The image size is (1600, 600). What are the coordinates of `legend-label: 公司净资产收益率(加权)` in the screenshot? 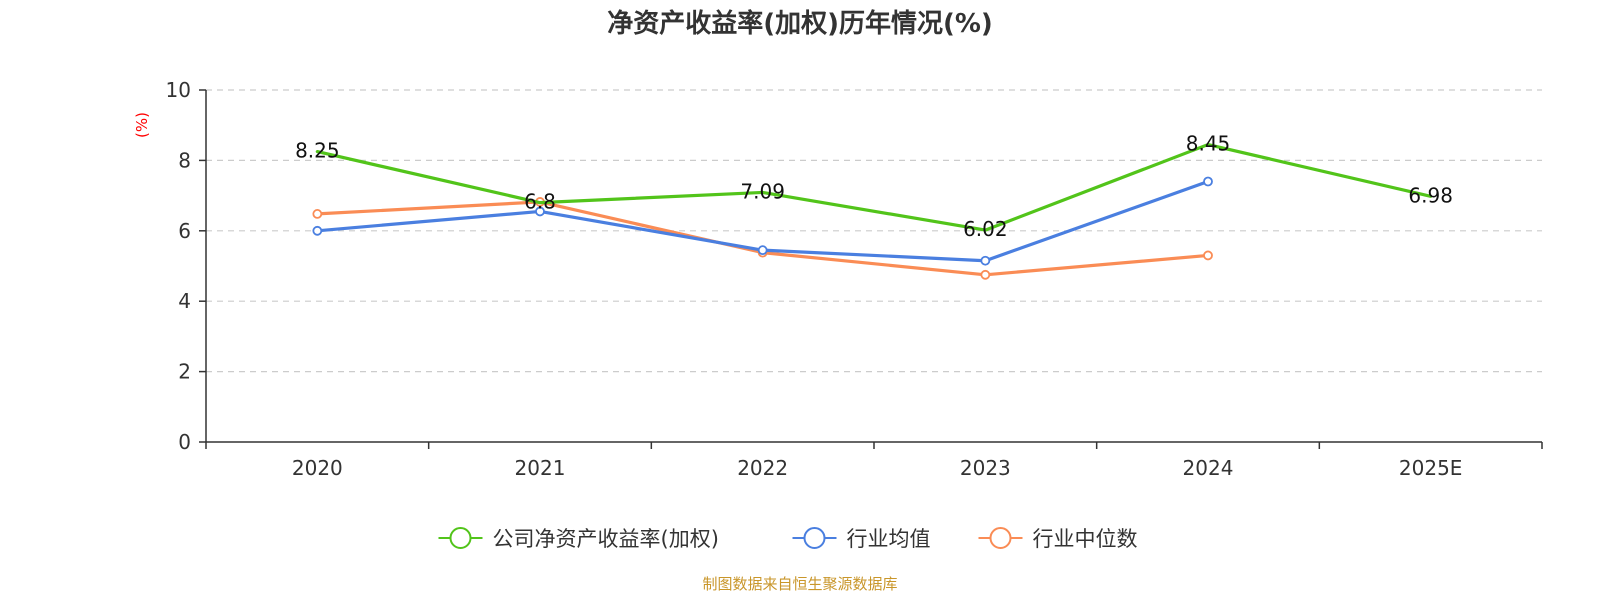 It's located at (606, 539).